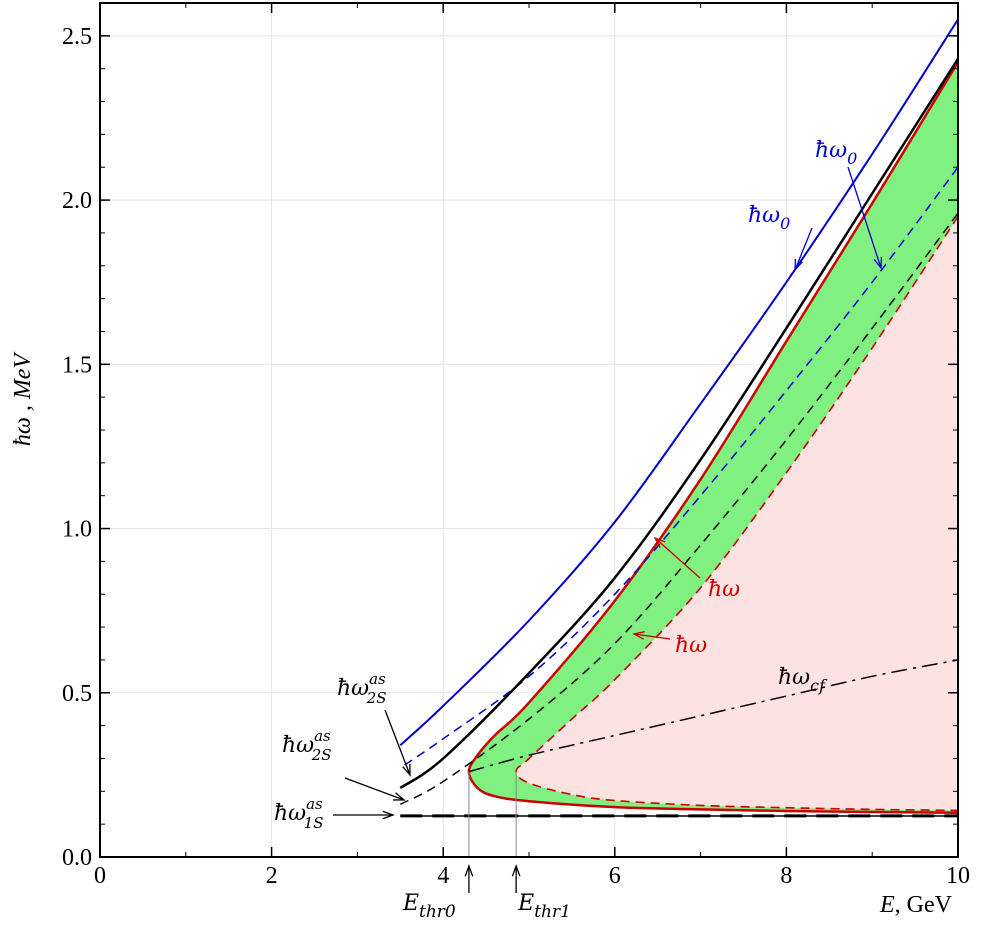 This screenshot has width=985, height=926. I want to click on label-w2s-upper: ħωas 2S, so click(362, 688).